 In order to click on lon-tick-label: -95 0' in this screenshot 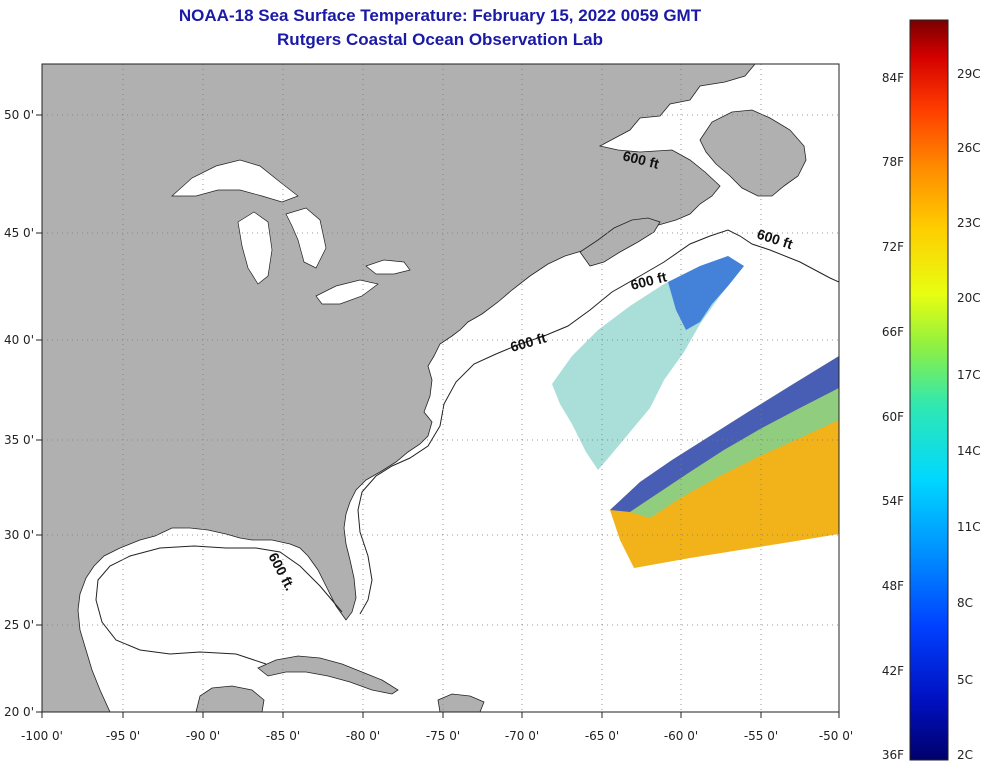, I will do `click(123, 736)`.